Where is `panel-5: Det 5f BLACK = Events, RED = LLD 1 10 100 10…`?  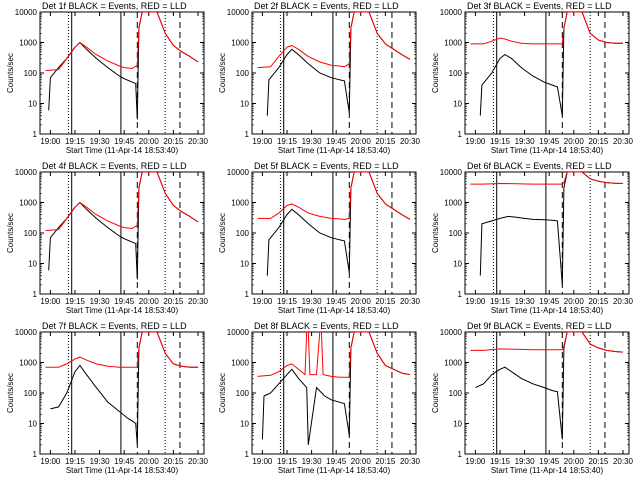
panel-5: Det 5f BLACK = Events, RED = LLD 1 10 100 10… is located at coordinates (319, 238).